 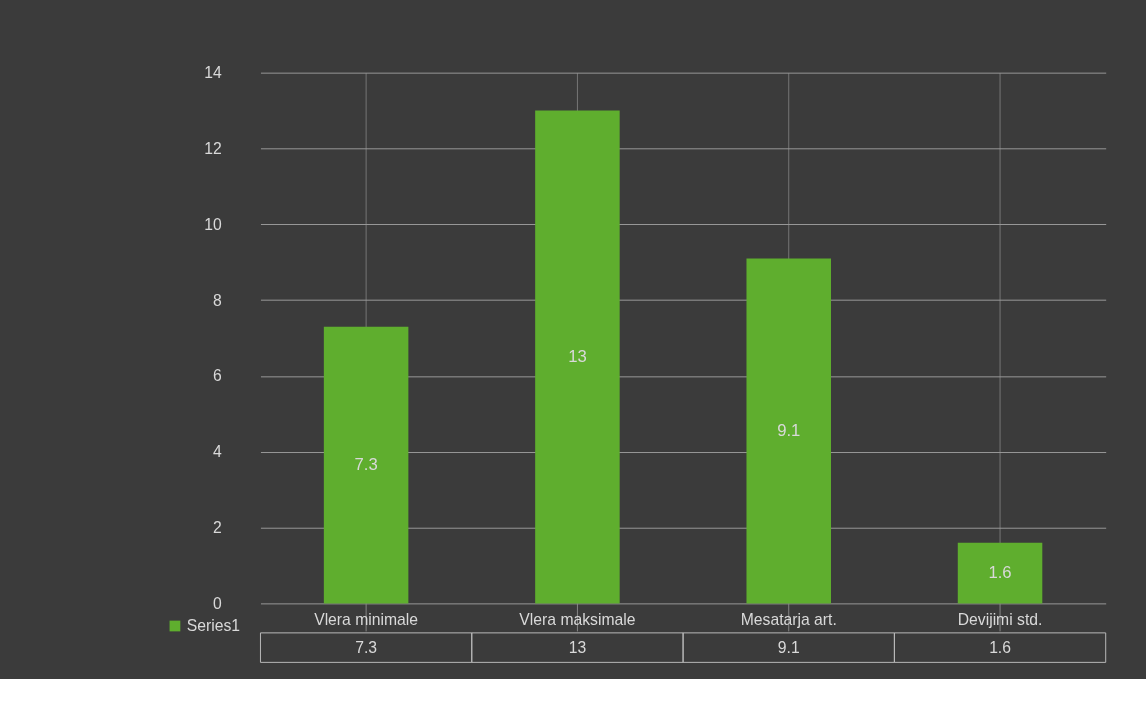 I want to click on text: 9.1, so click(x=788, y=647).